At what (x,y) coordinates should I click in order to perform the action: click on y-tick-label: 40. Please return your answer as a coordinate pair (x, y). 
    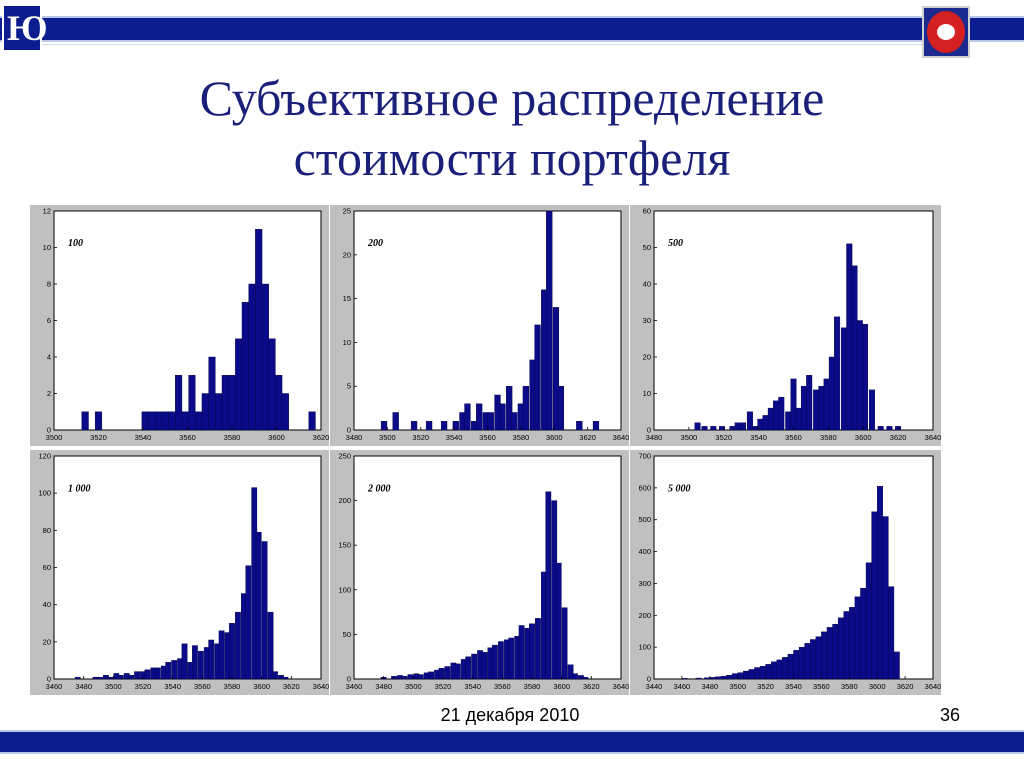
    Looking at the image, I should click on (47, 604).